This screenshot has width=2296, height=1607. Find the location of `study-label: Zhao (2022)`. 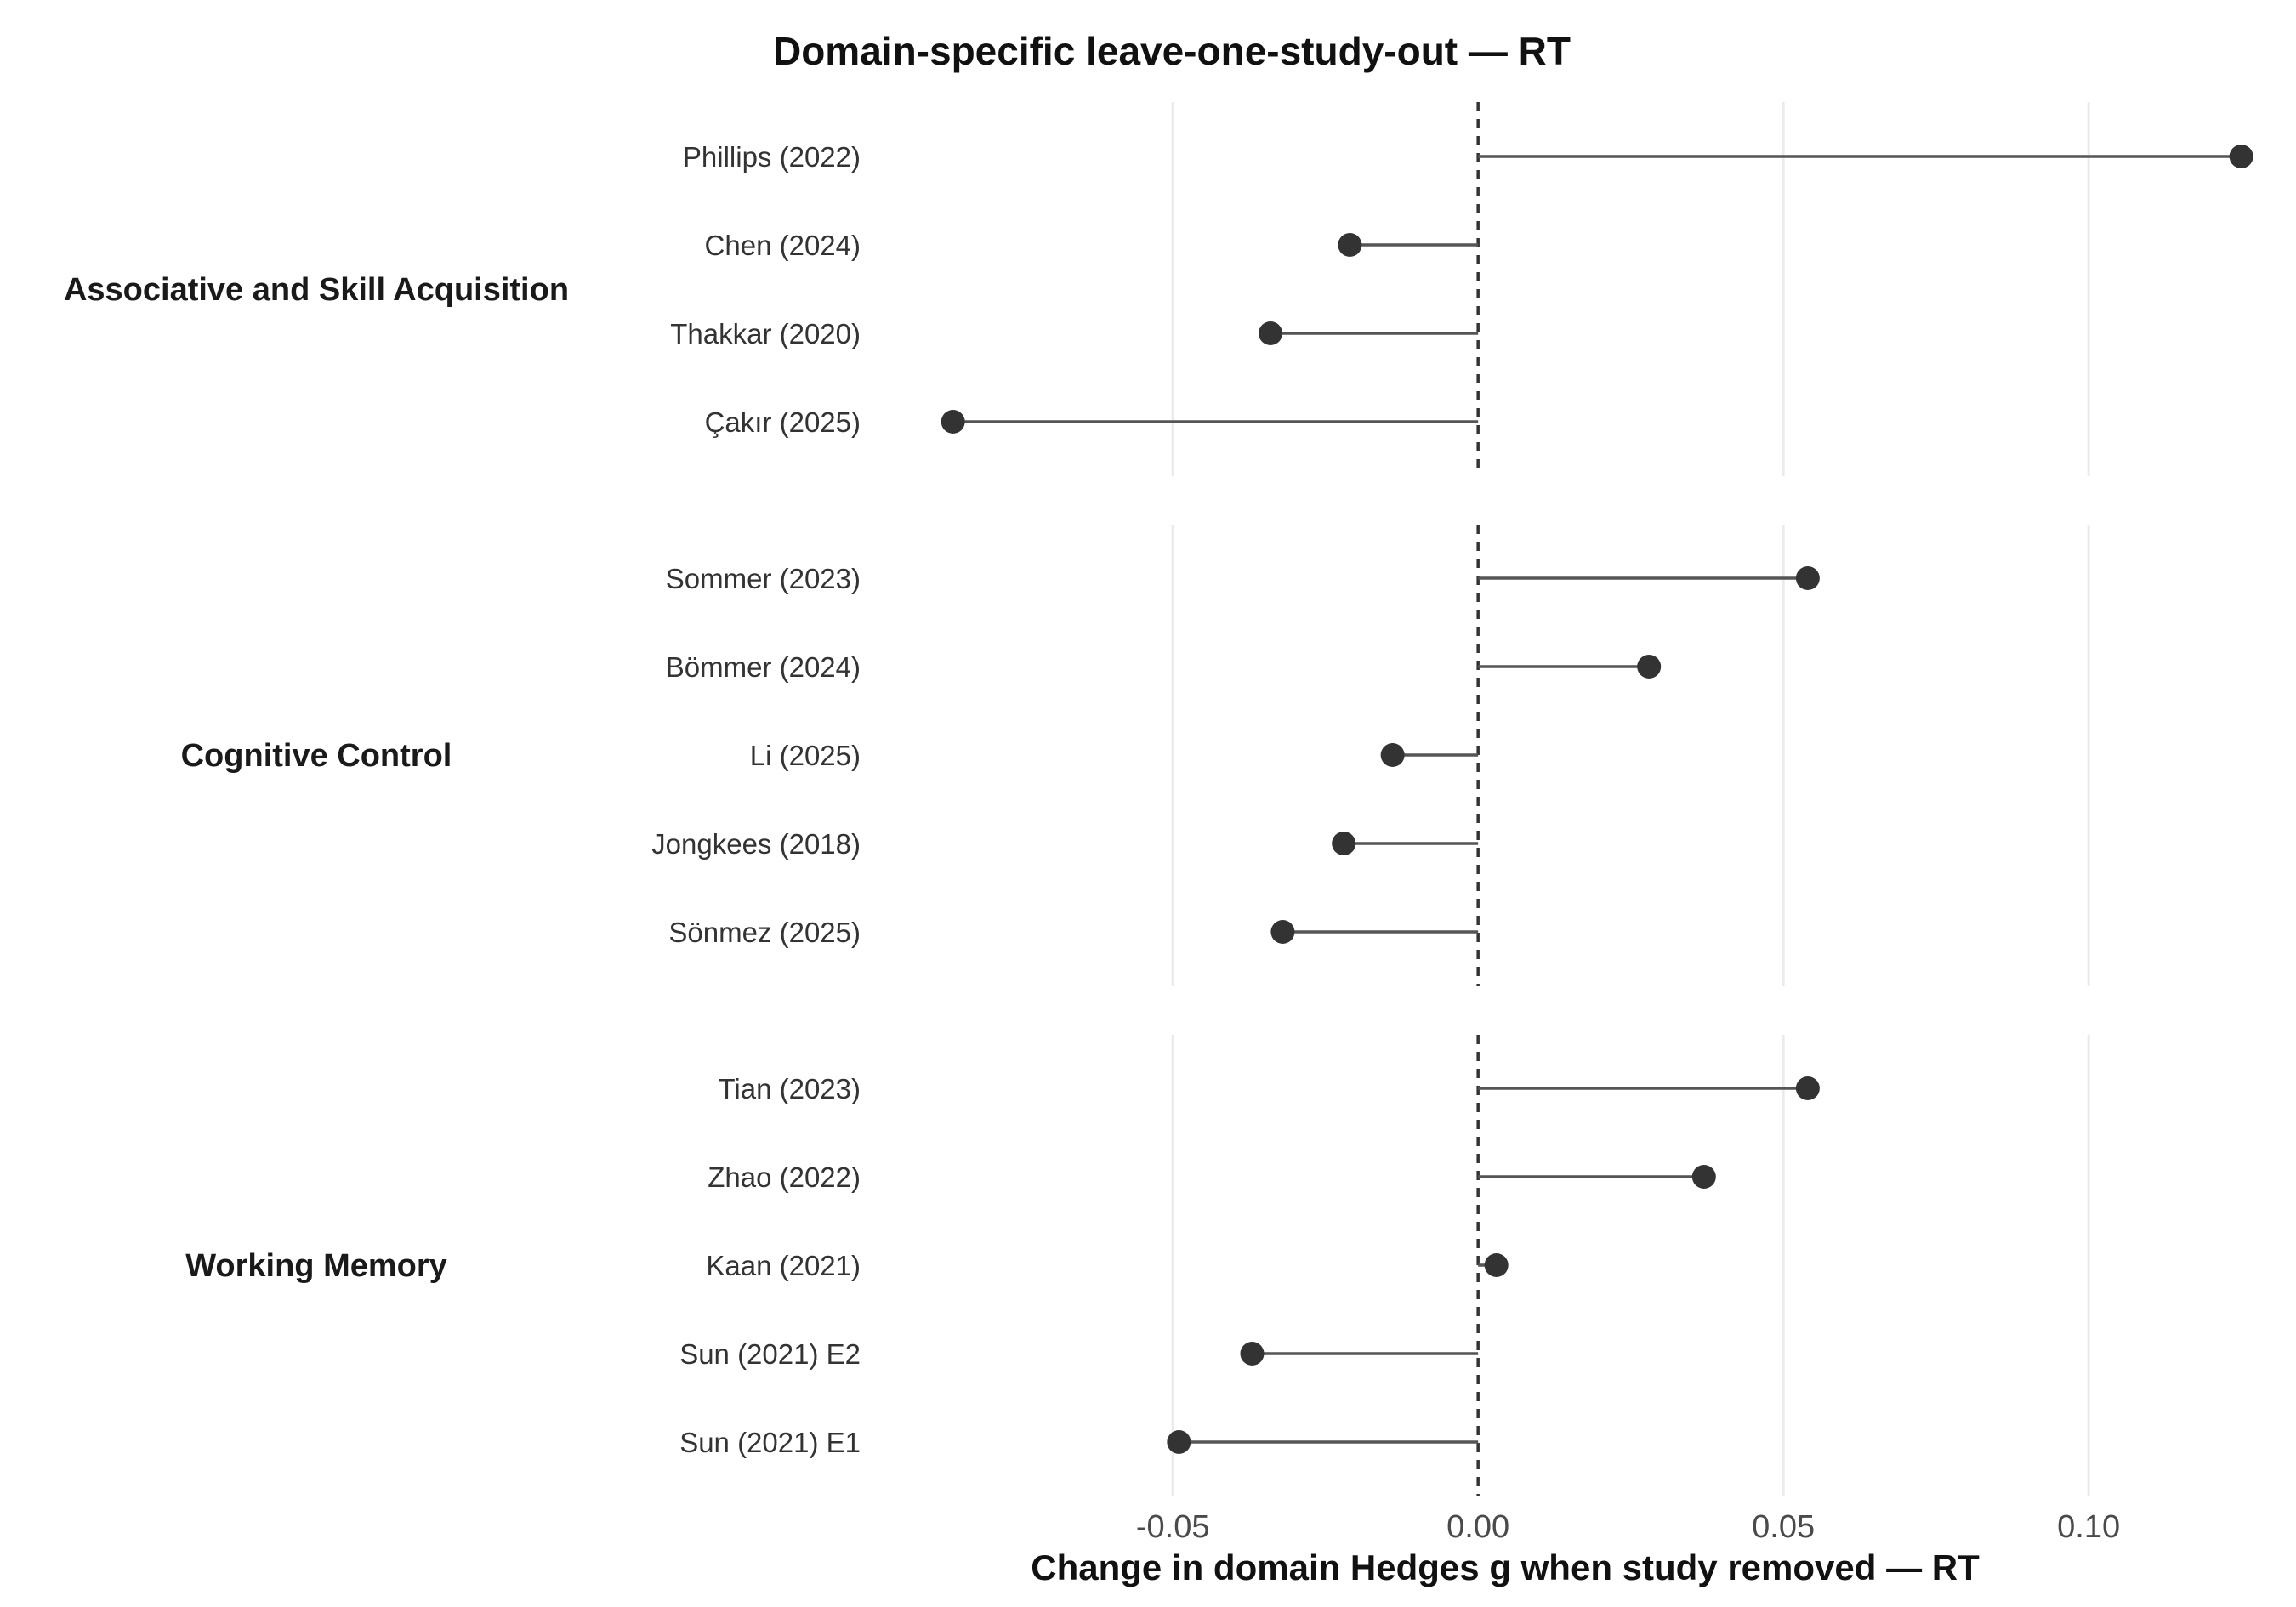

study-label: Zhao (2022) is located at coordinates (784, 1177).